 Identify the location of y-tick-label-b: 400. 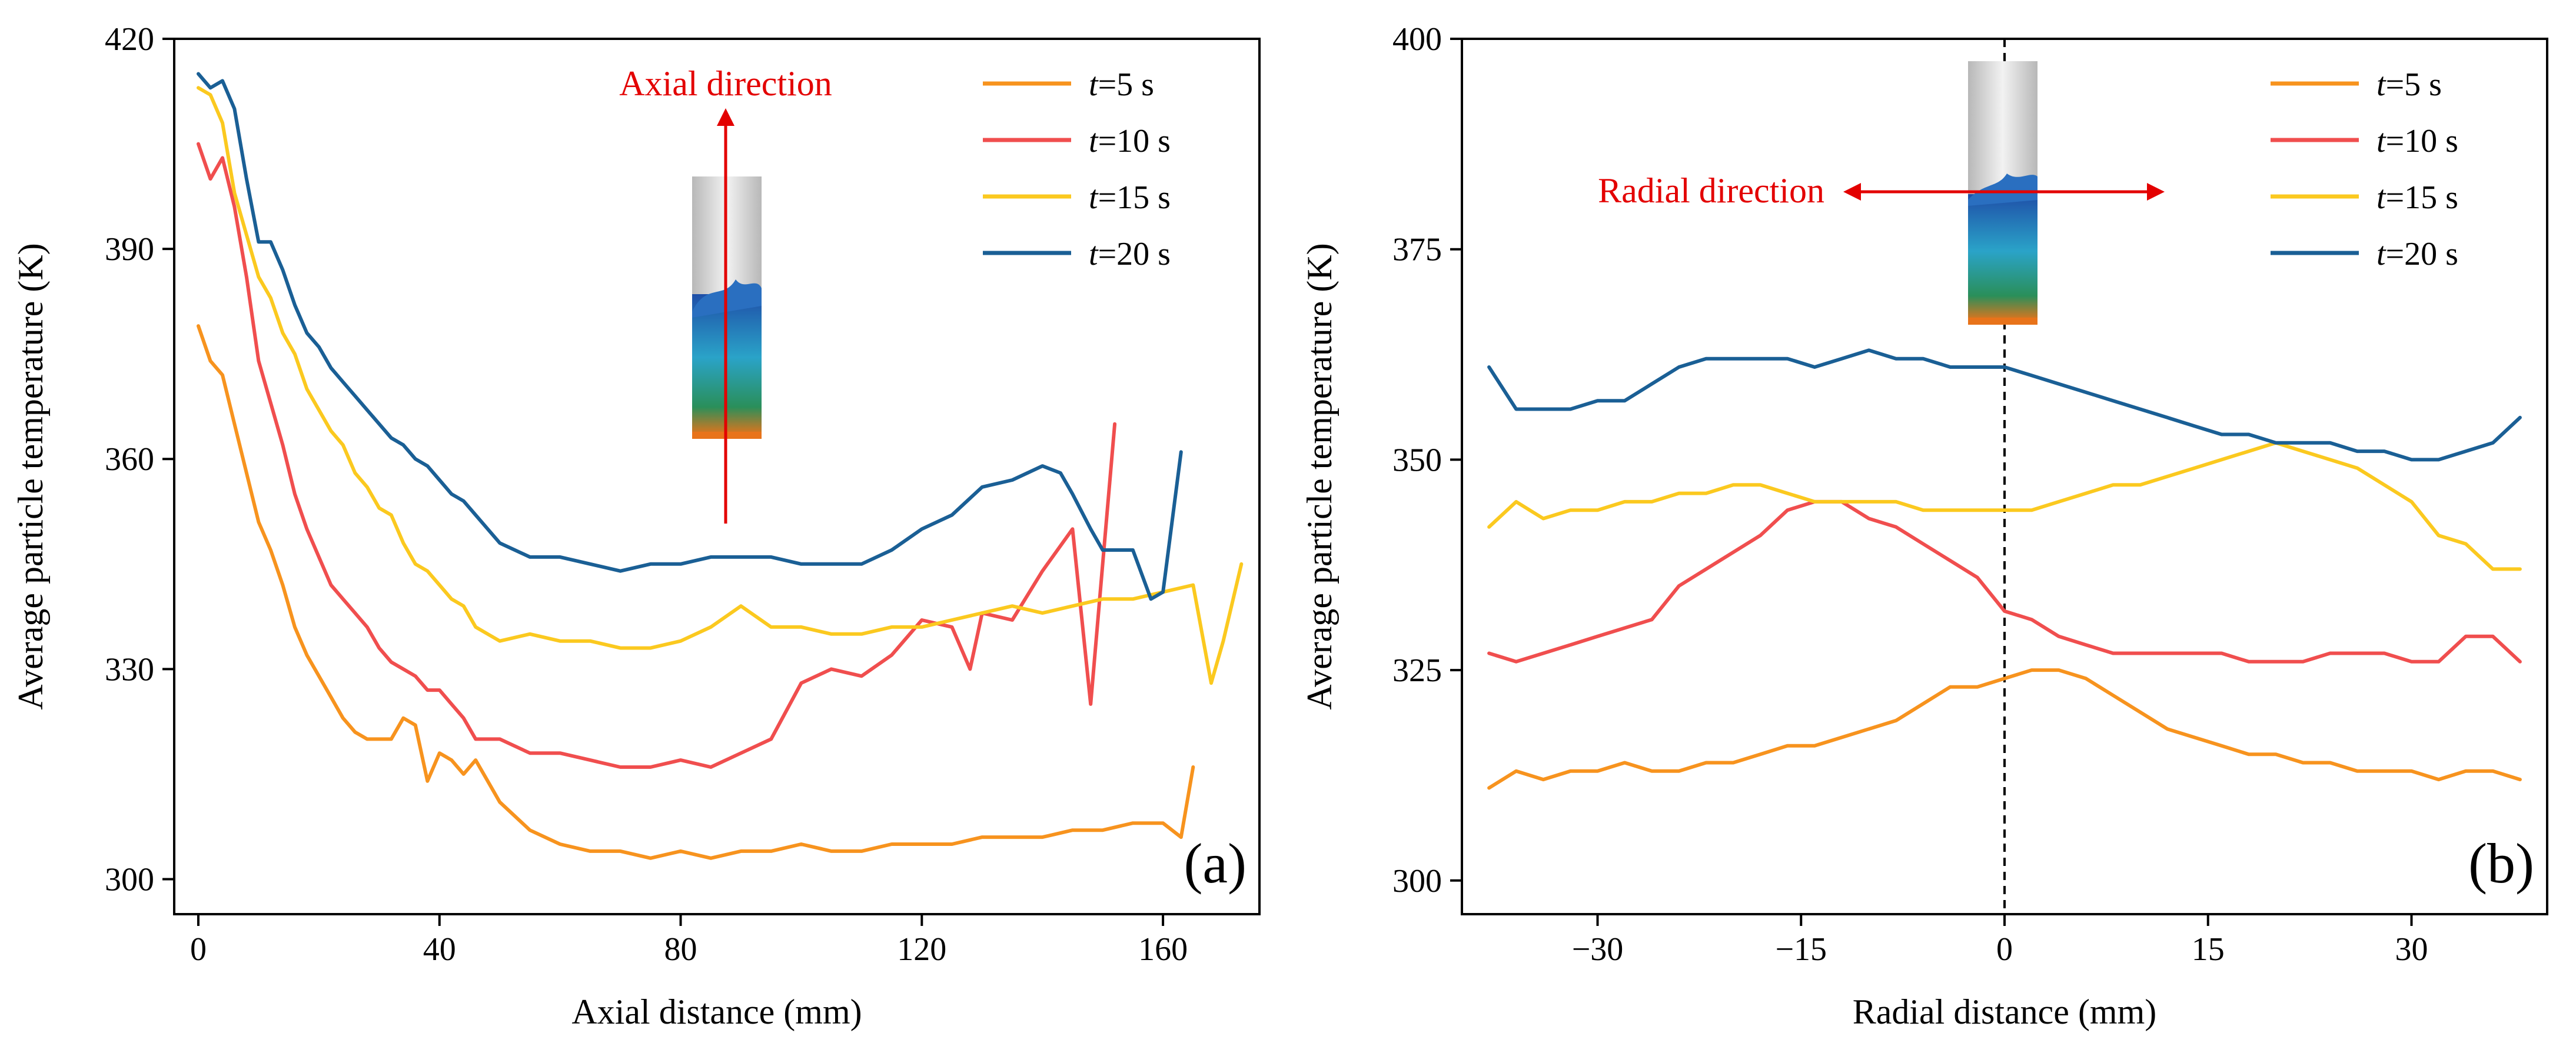
(1417, 39).